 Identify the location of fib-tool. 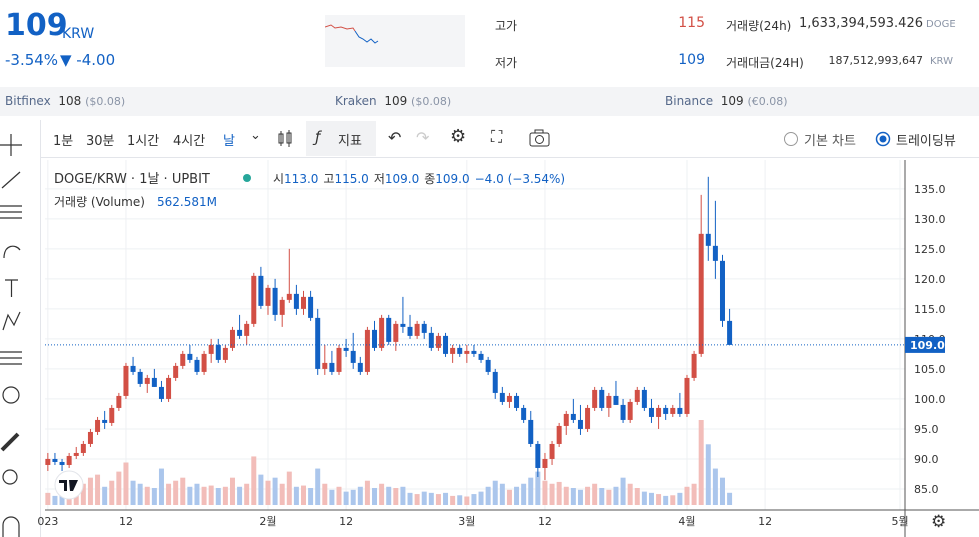
(11, 212).